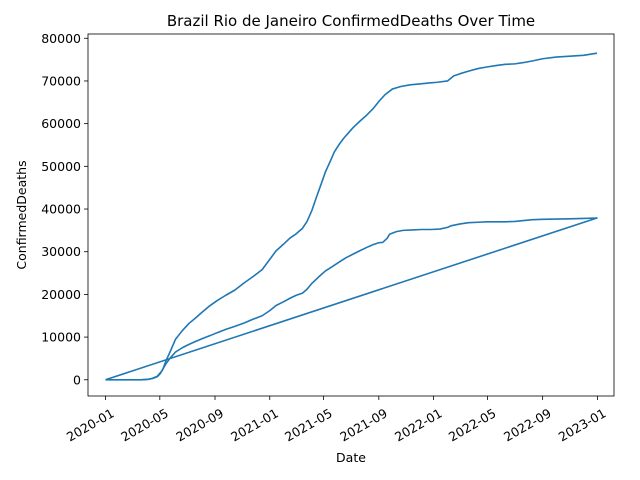  What do you see at coordinates (61, 251) in the screenshot?
I see `y-tick-label: 30000` at bounding box center [61, 251].